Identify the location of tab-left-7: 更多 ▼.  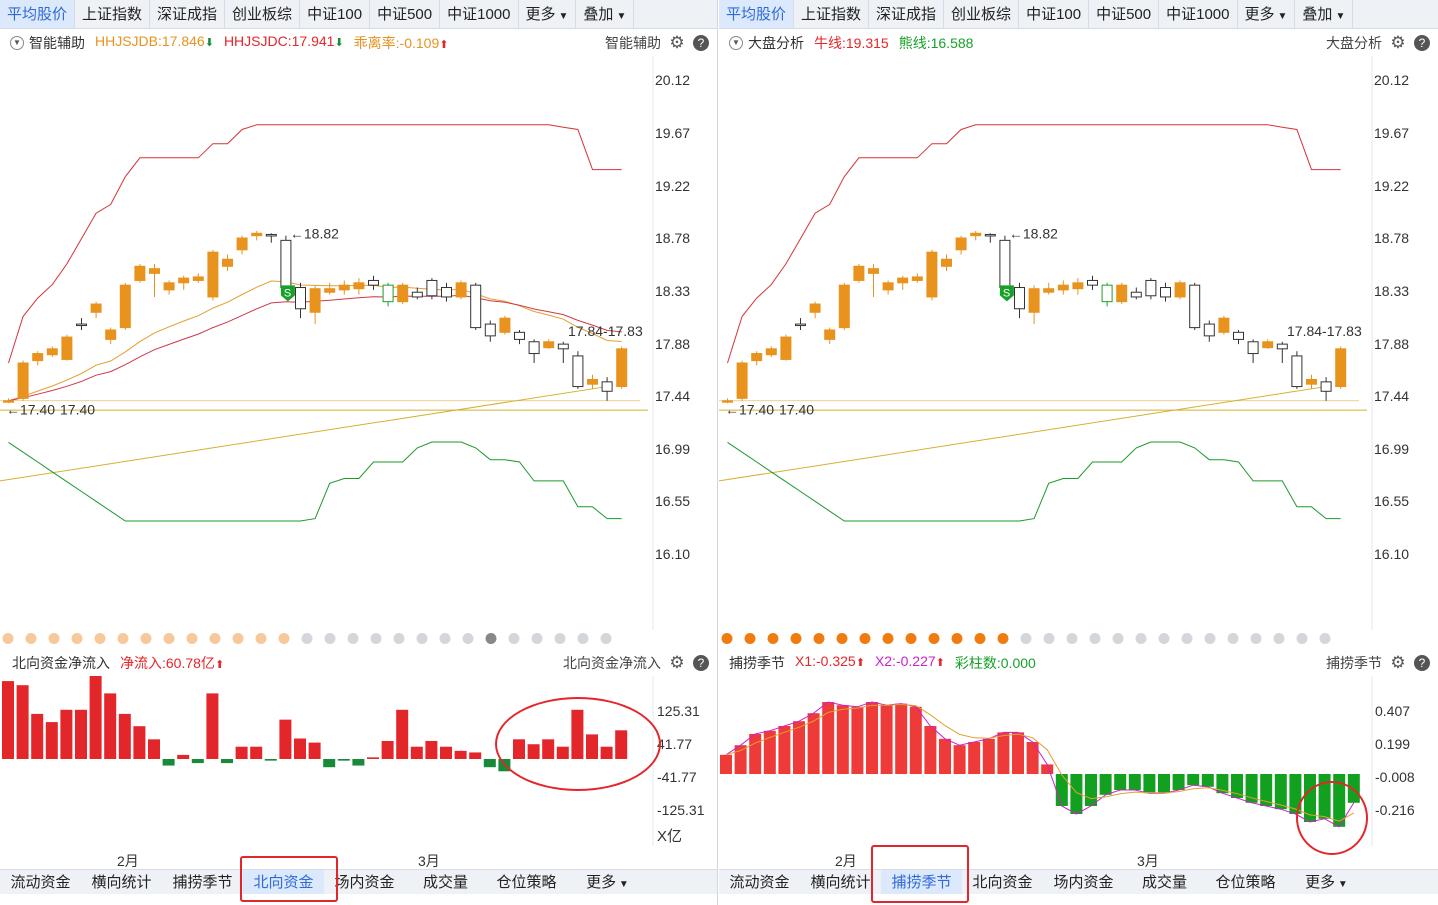
(548, 14).